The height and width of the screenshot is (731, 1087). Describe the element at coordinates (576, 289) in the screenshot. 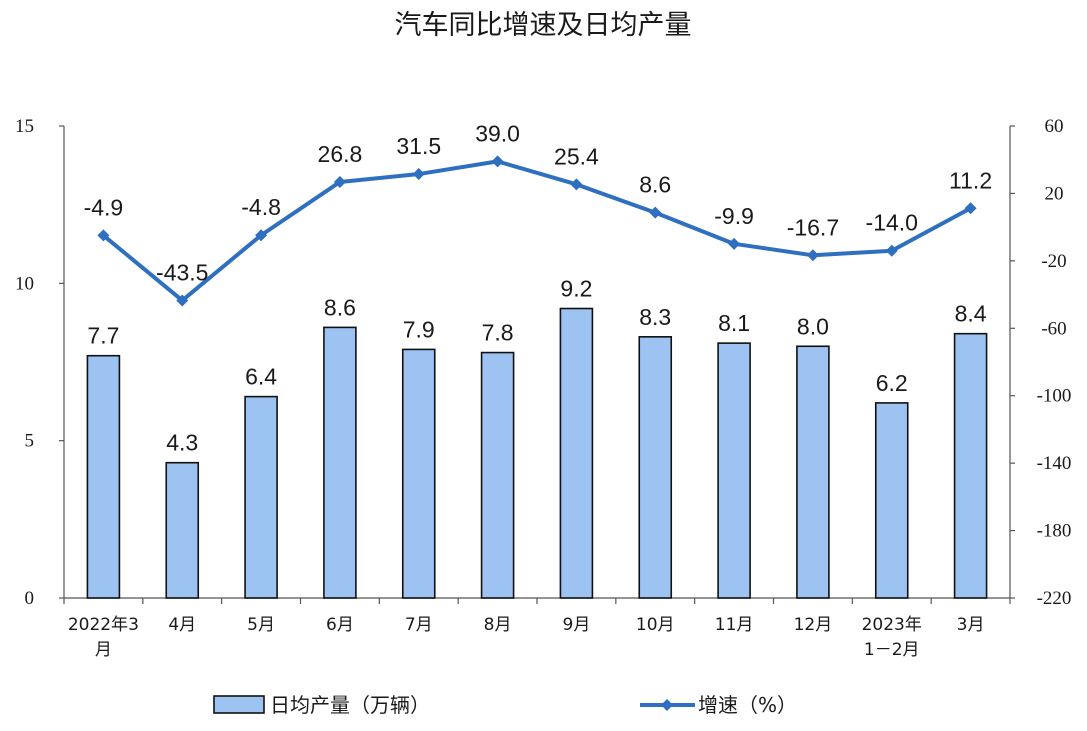

I see `bar-data-label: 9.2` at that location.